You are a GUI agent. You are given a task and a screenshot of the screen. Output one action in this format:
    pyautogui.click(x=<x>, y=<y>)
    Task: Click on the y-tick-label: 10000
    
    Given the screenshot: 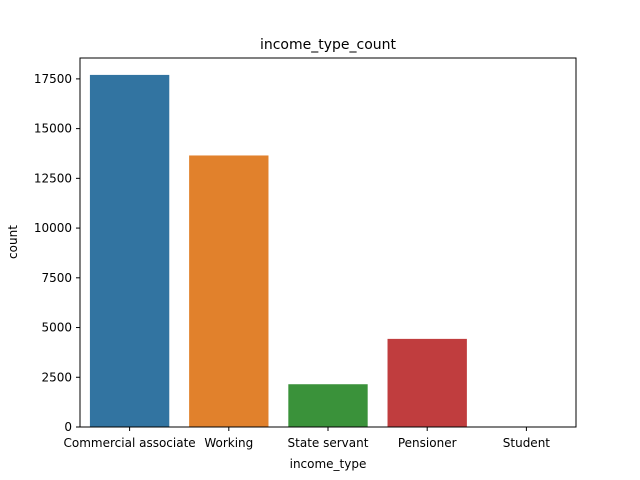 What is the action you would take?
    pyautogui.click(x=53, y=228)
    